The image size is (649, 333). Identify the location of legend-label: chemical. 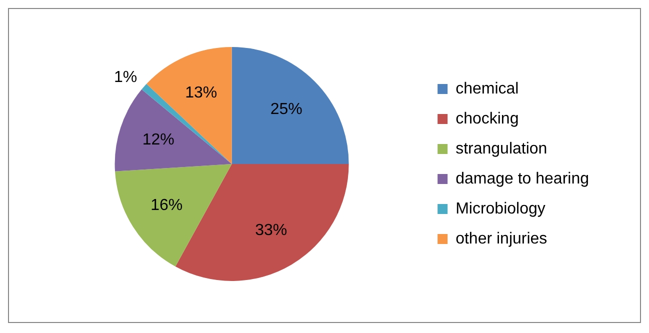
(487, 89).